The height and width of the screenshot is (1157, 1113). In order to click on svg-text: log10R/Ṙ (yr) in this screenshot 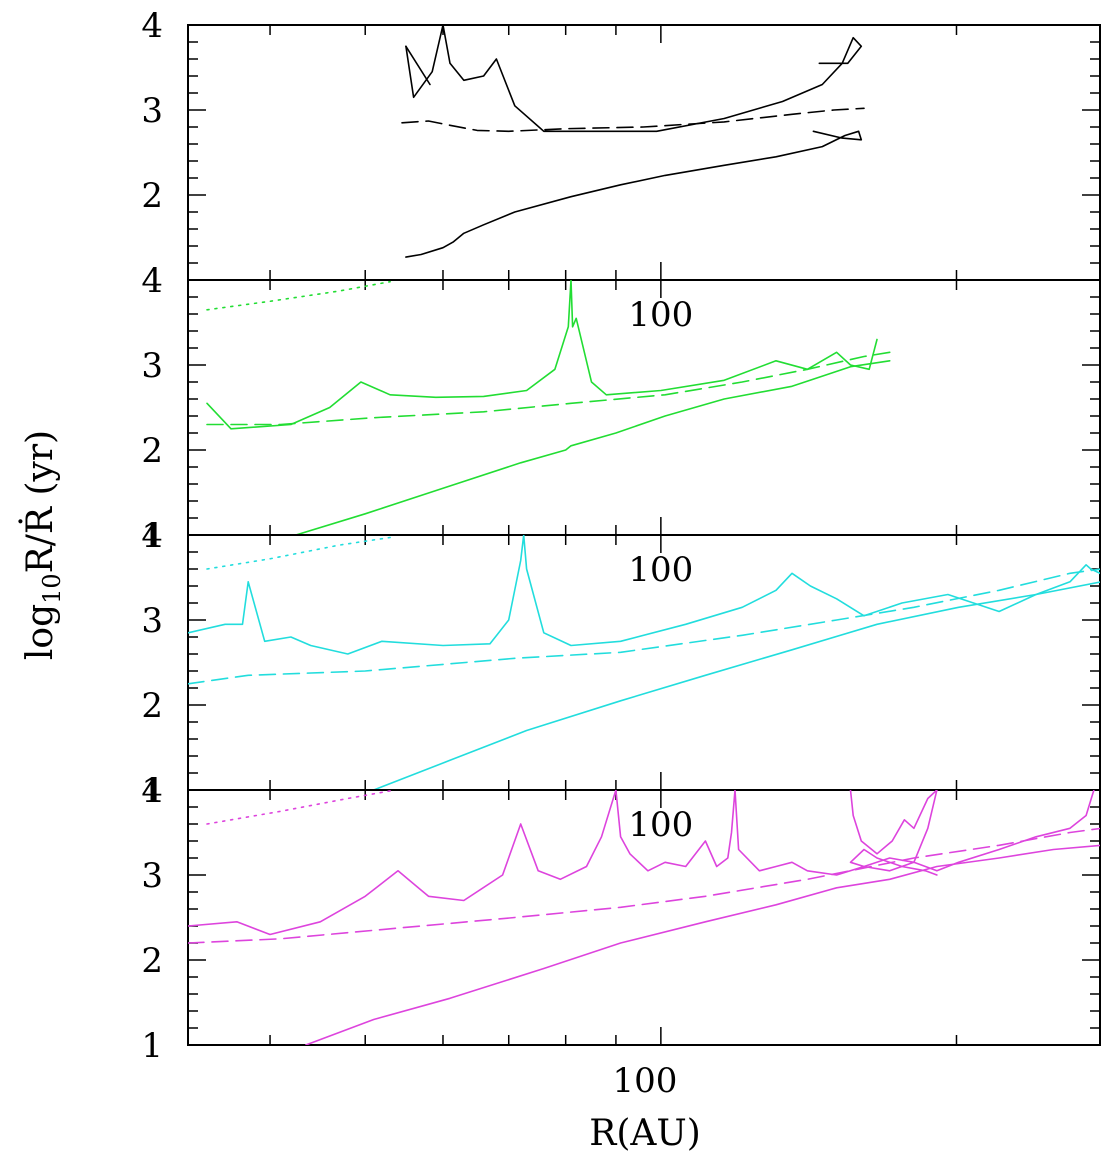, I will do `click(42, 545)`.